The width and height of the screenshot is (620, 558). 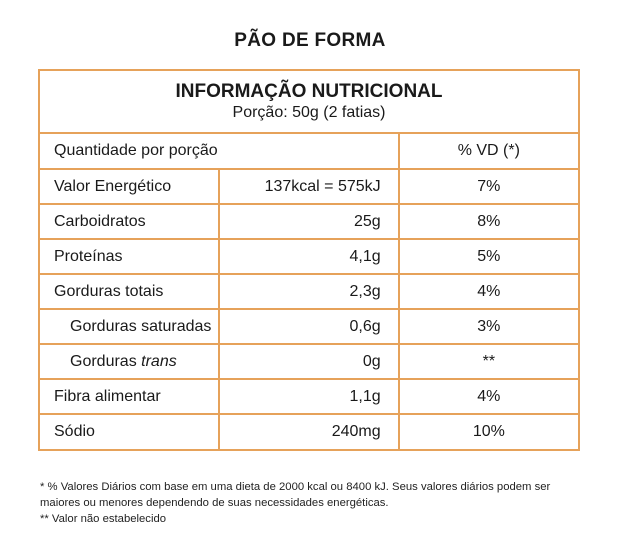 I want to click on nutrient-amount: 2,3g, so click(x=309, y=292).